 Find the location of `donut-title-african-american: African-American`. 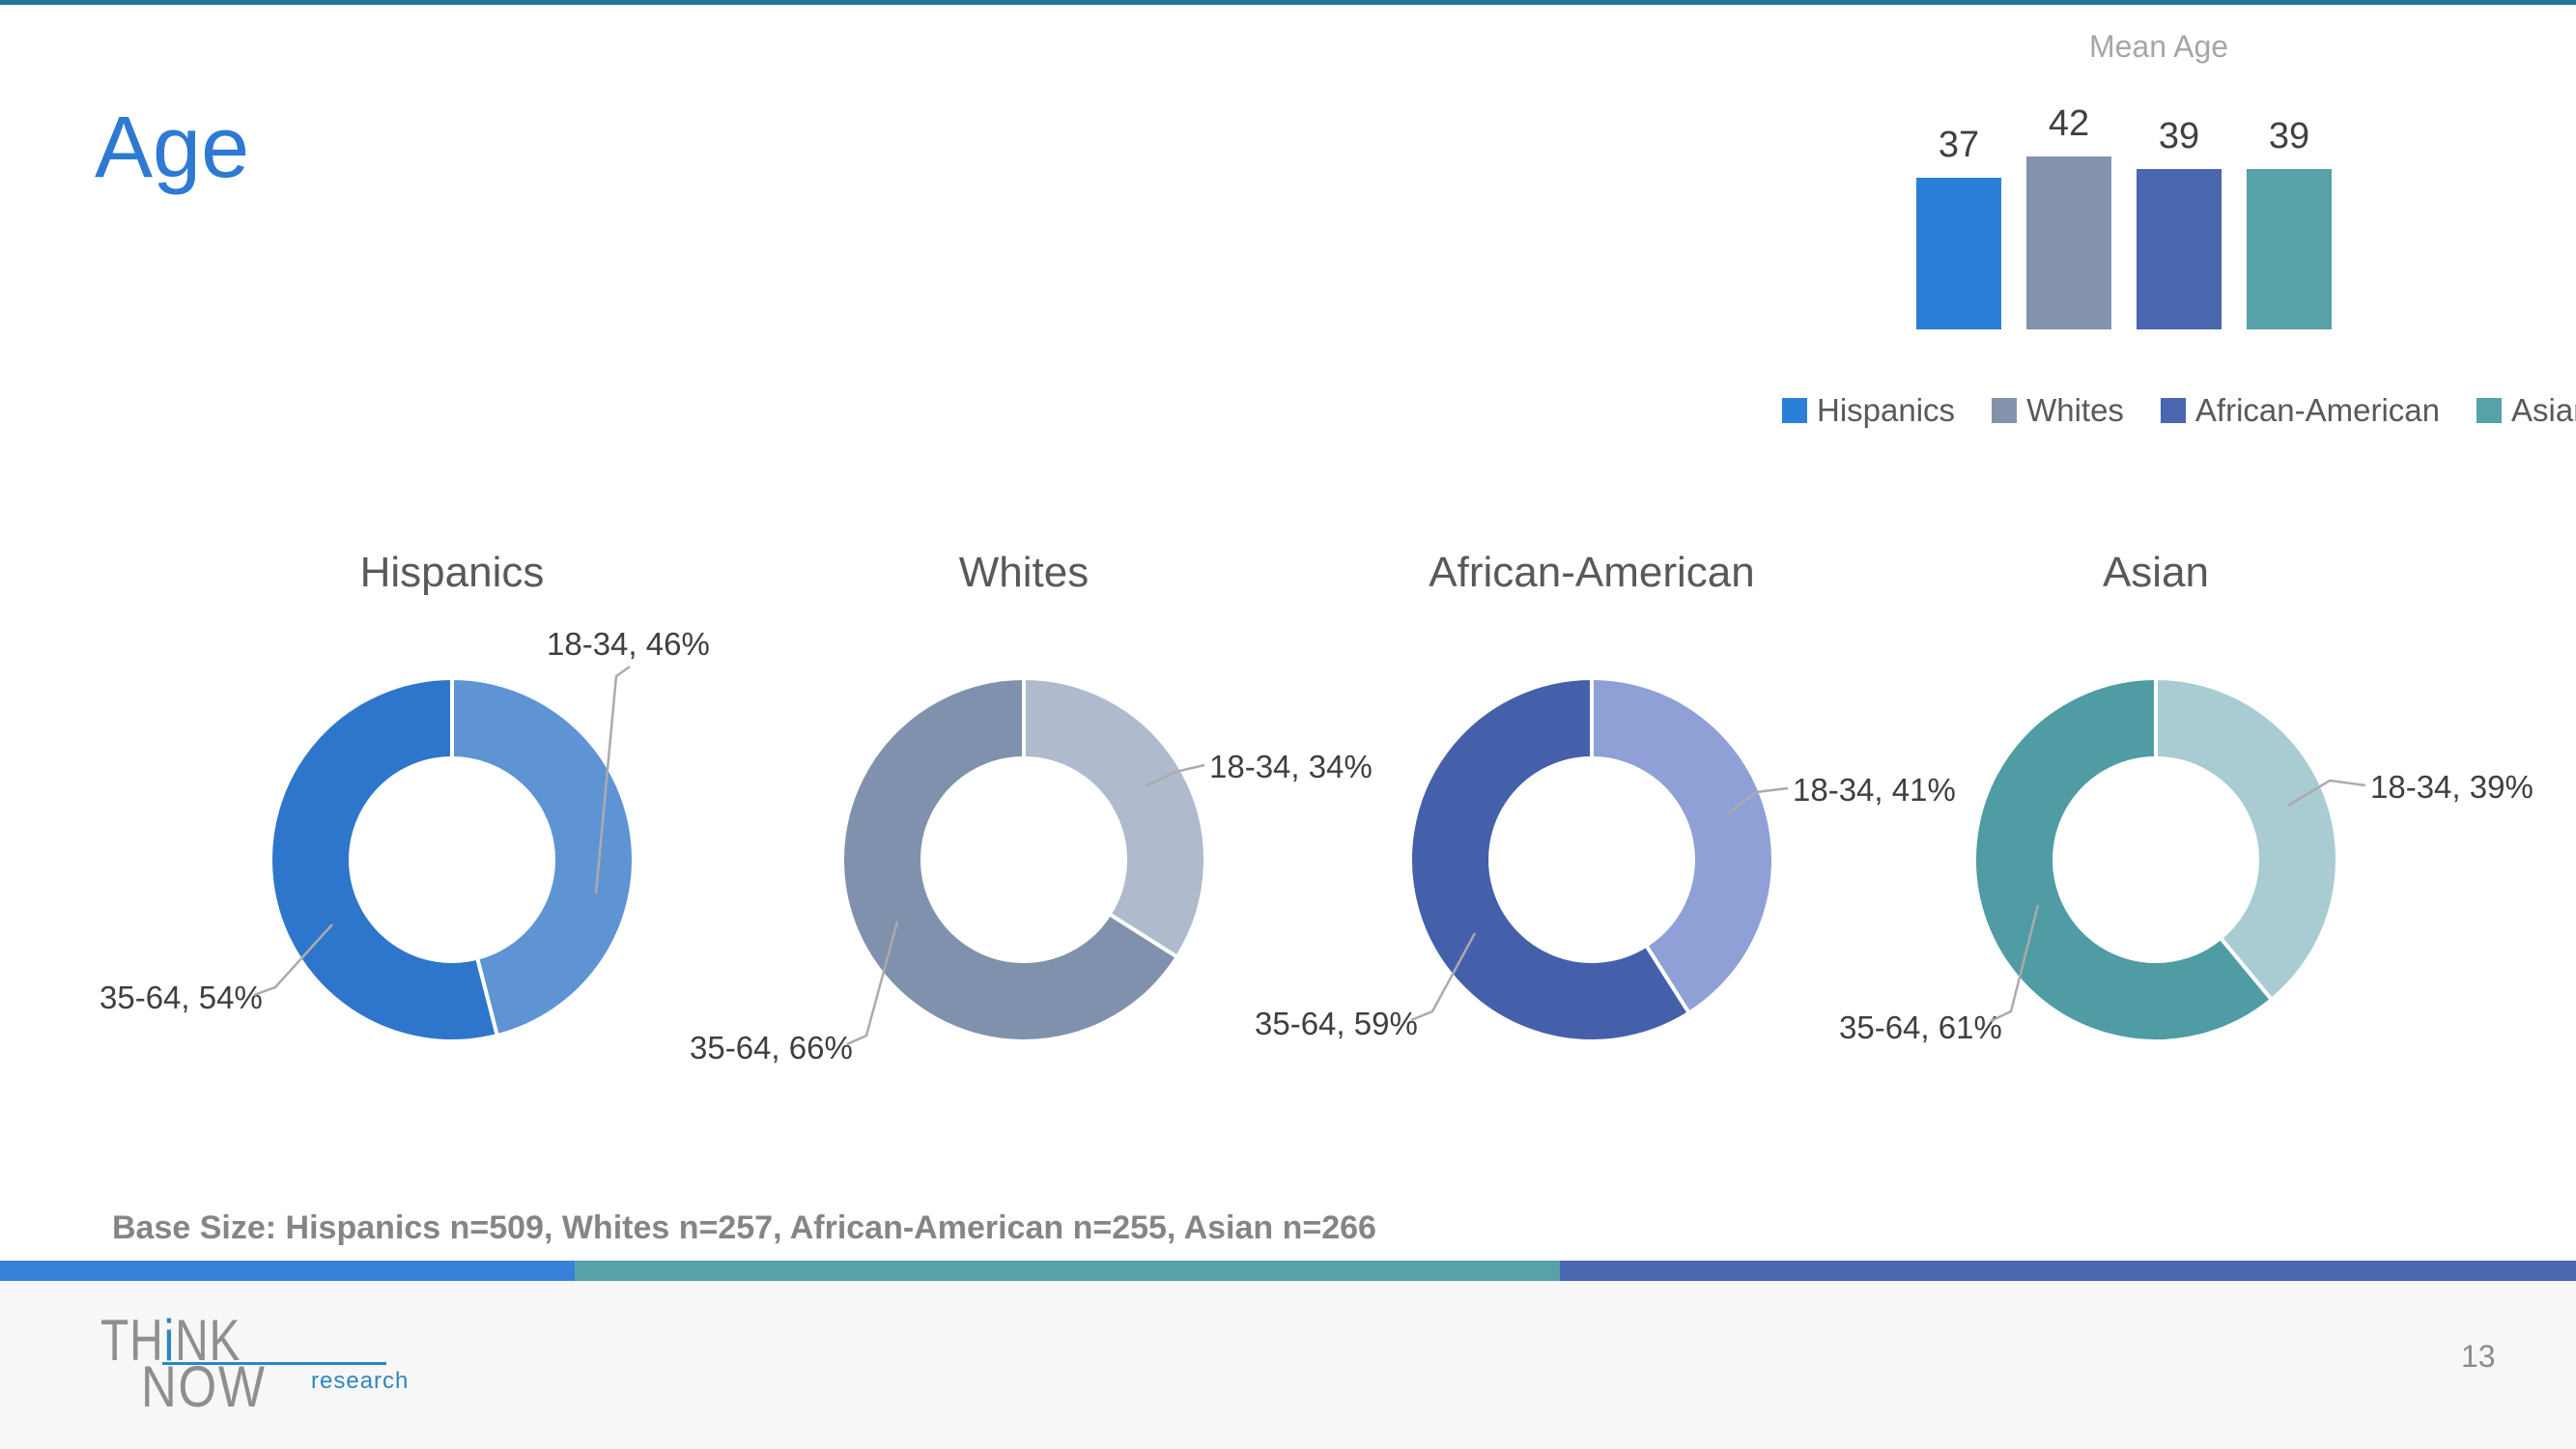

donut-title-african-american: African-American is located at coordinates (1592, 572).